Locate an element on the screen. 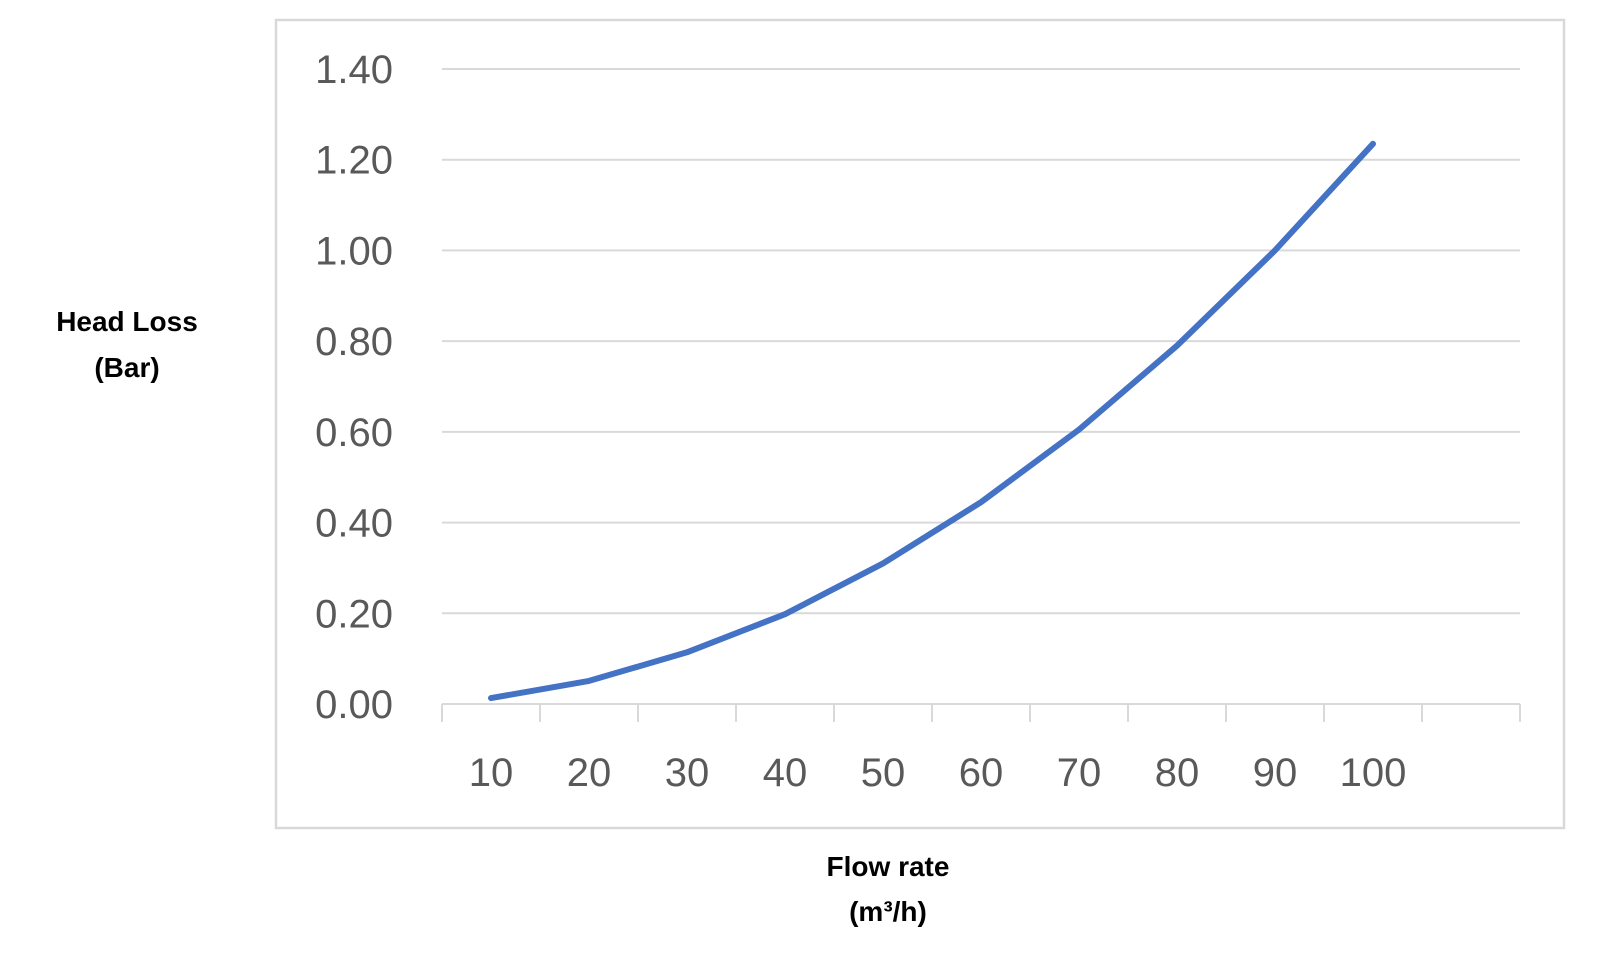  y-tick-label: 1.20 is located at coordinates (354, 161).